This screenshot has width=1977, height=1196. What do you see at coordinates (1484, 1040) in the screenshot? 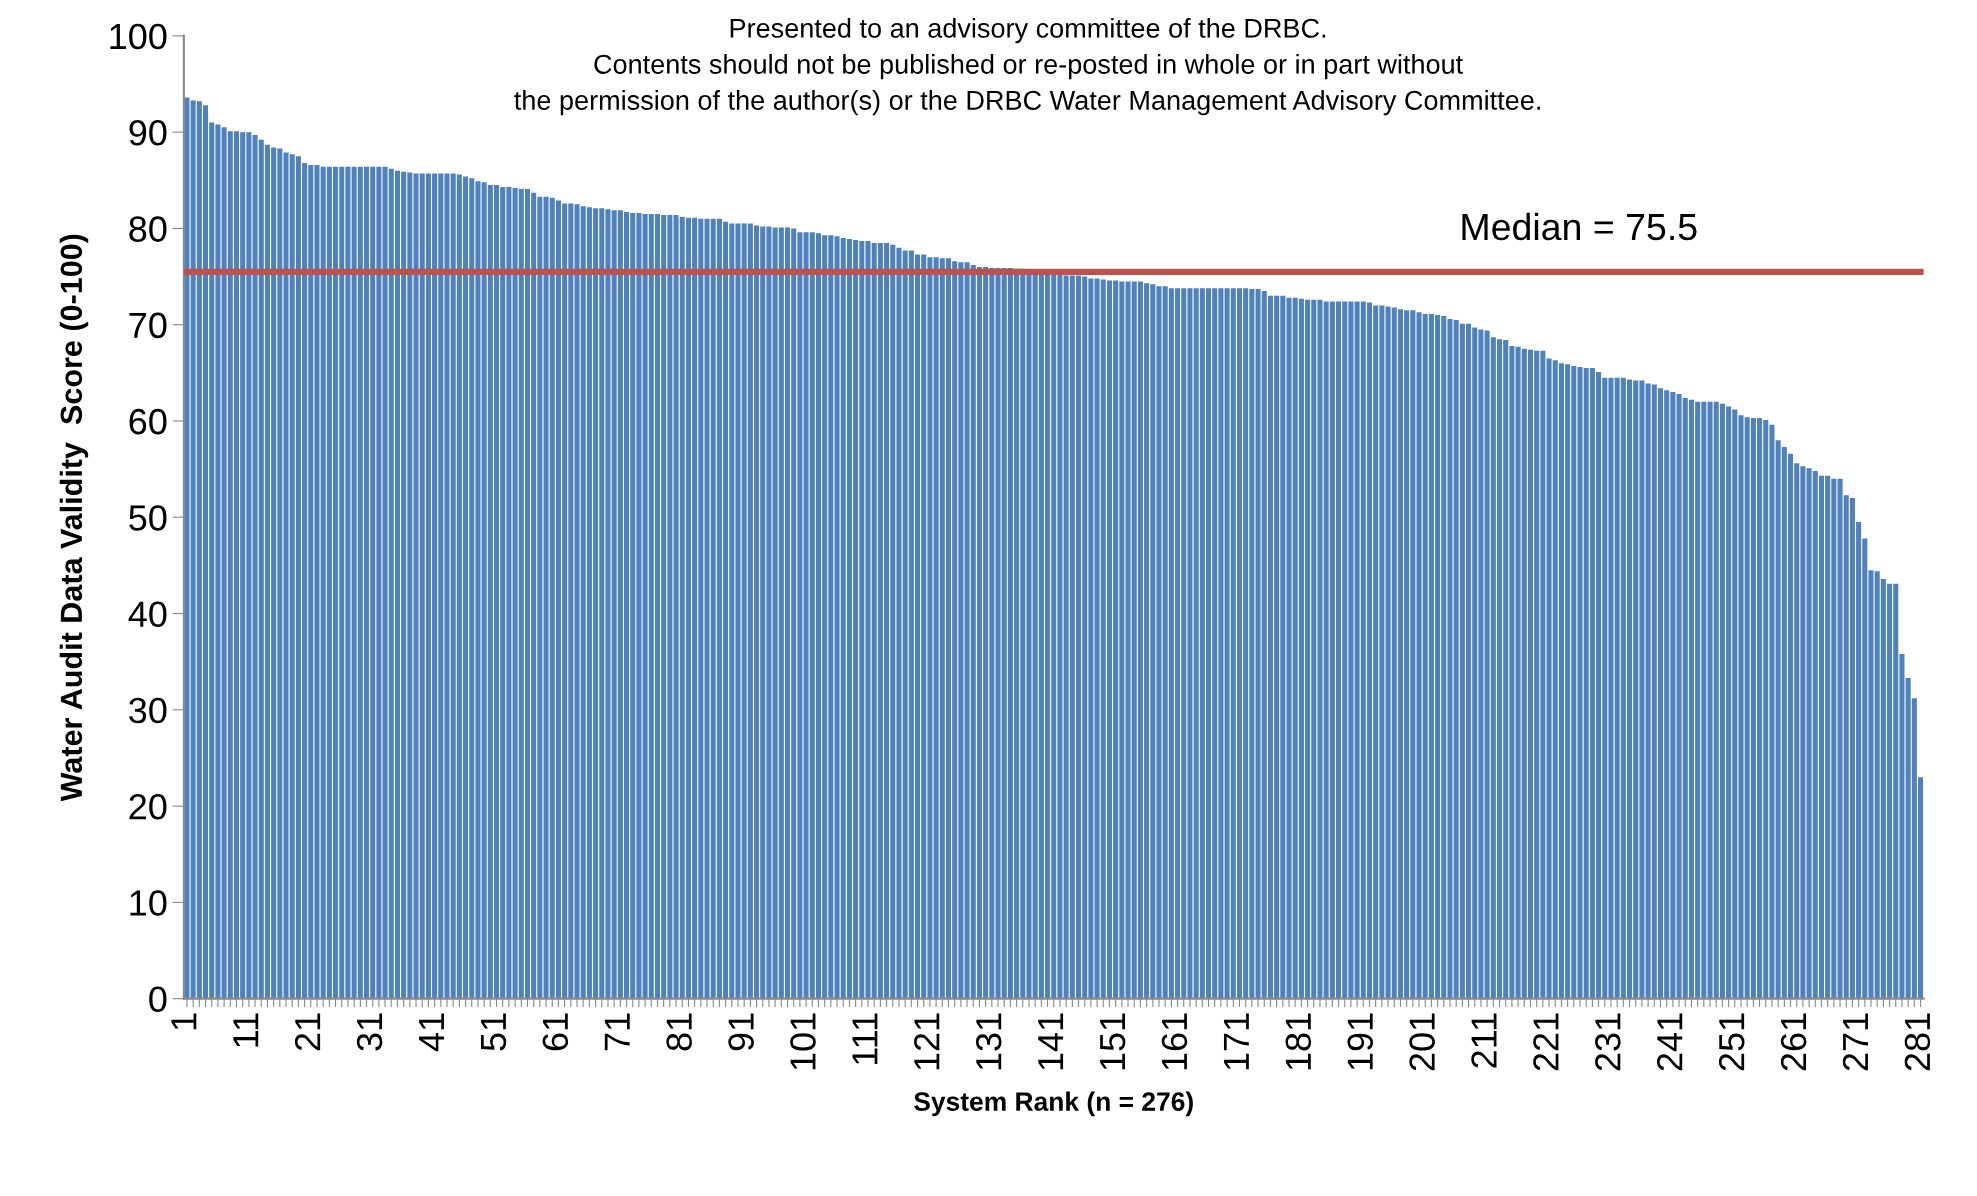
I see `x-tick-label: 211` at bounding box center [1484, 1040].